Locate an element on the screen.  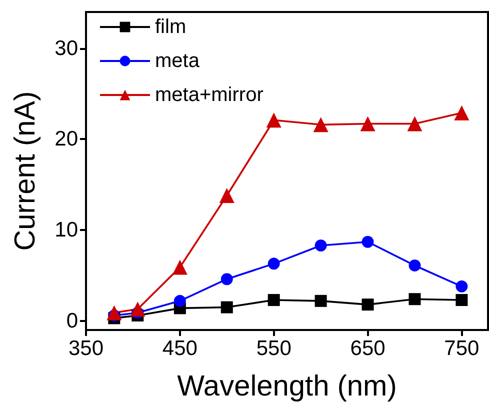
x-tick-label: 450 is located at coordinates (180, 348).